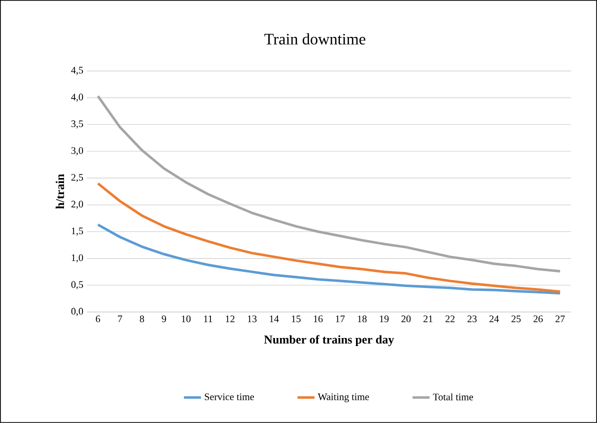 This screenshot has height=423, width=597. What do you see at coordinates (142, 319) in the screenshot?
I see `x-tick-label: 8` at bounding box center [142, 319].